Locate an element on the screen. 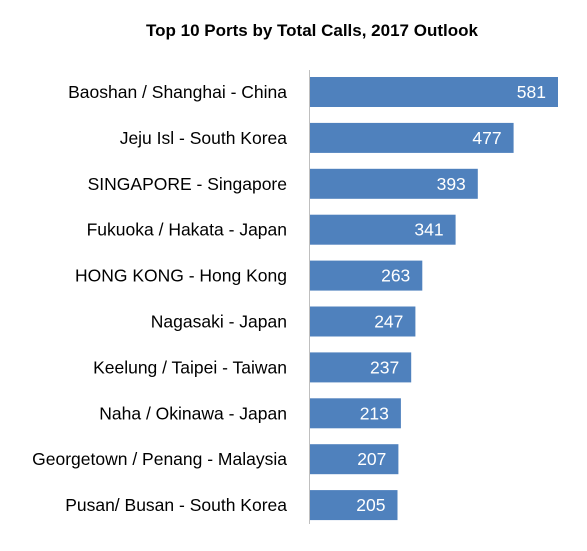 Image resolution: width=587 pixels, height=551 pixels. value-label: 213 is located at coordinates (374, 413).